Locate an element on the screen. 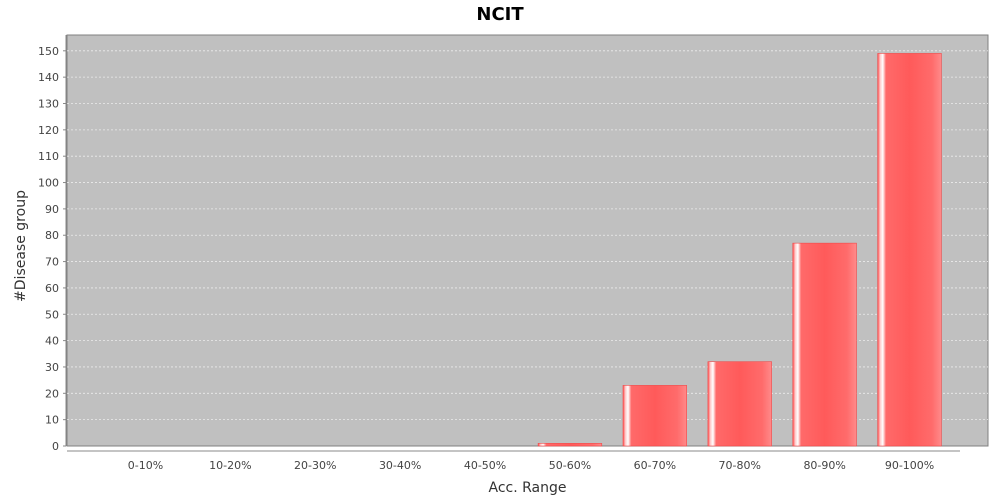  y-tick-label: 110 is located at coordinates (48, 156).